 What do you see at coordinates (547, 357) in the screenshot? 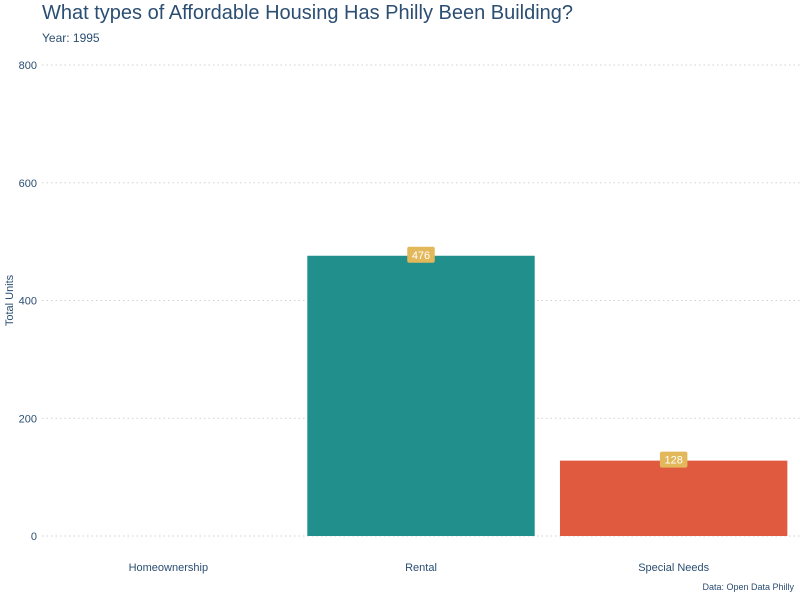
I see `data-labels: 476 128` at bounding box center [547, 357].